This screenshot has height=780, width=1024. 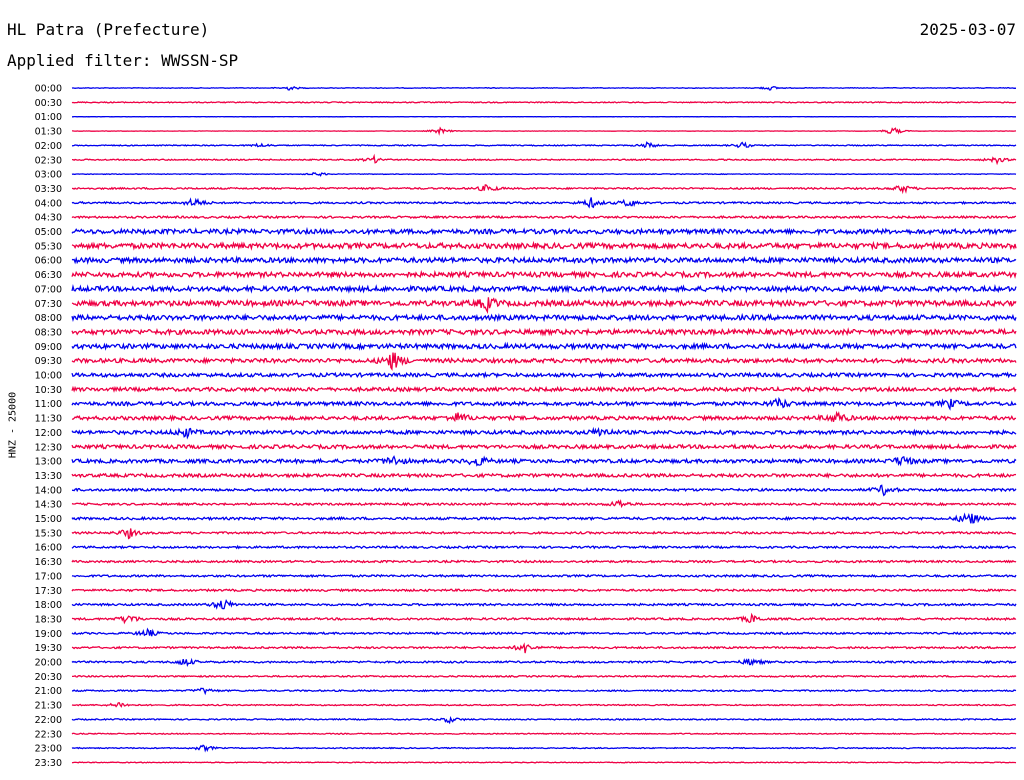 What do you see at coordinates (48, 175) in the screenshot?
I see `row-time-label: 03:00` at bounding box center [48, 175].